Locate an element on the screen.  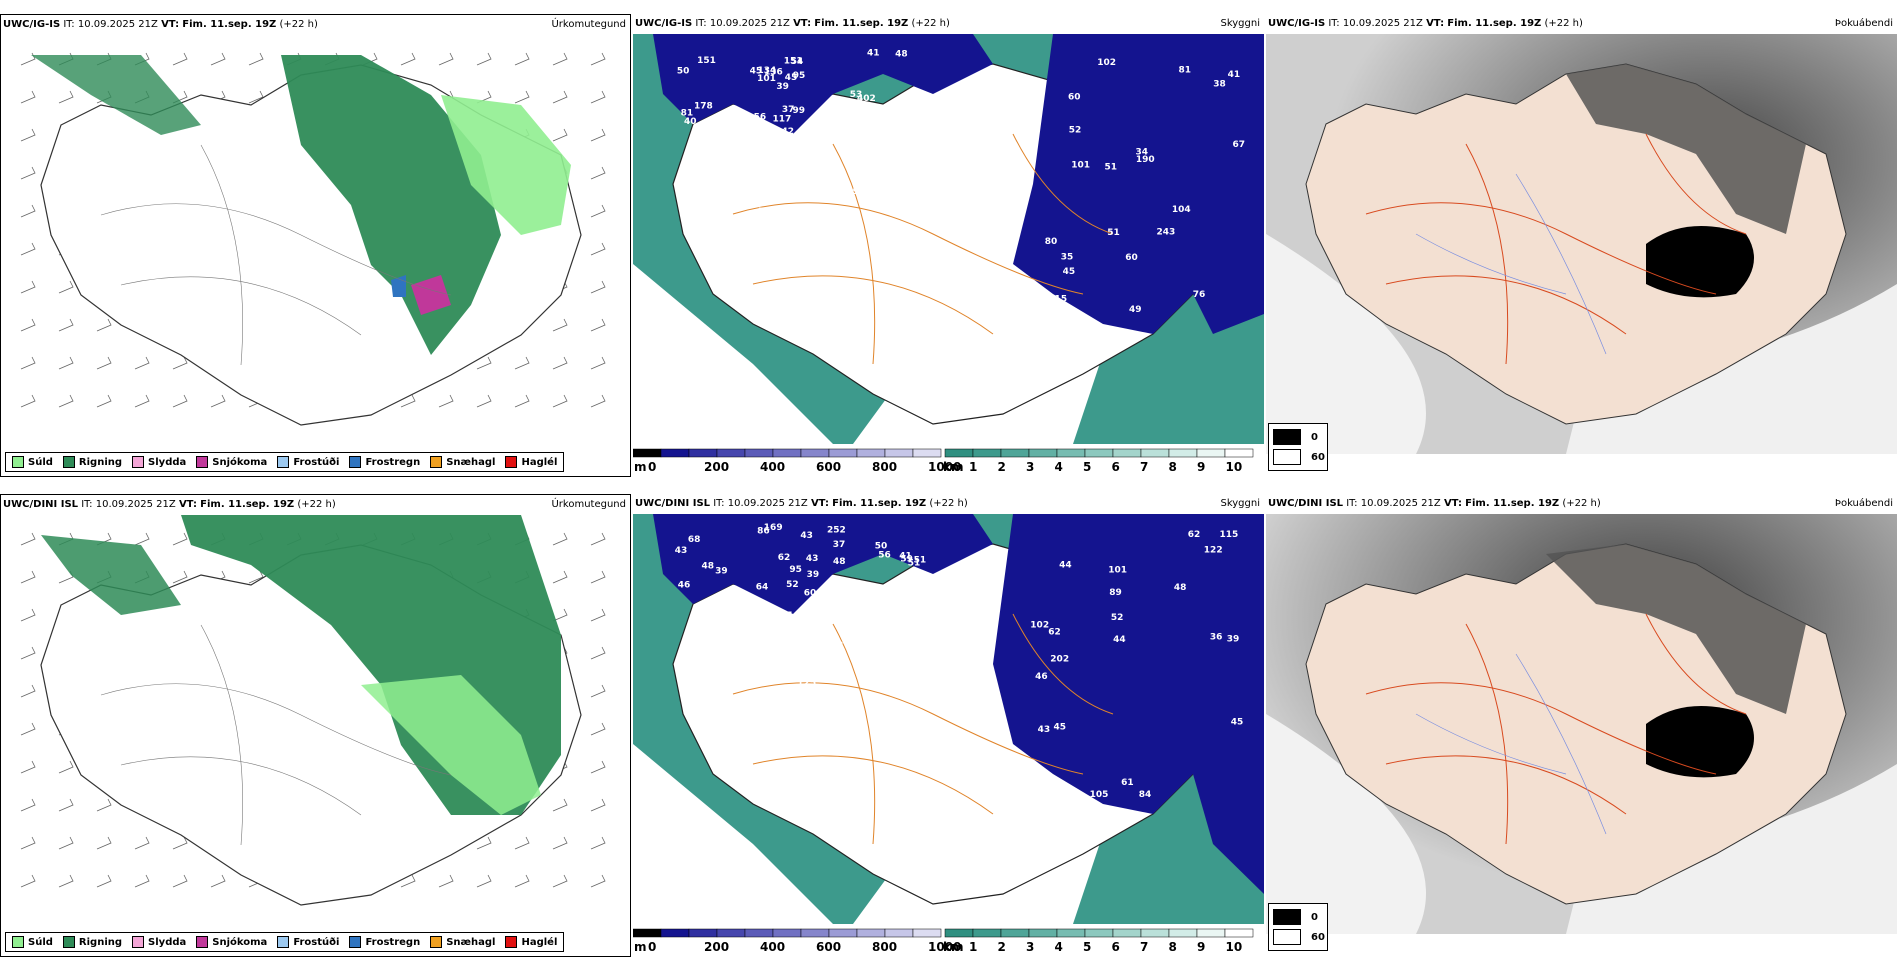
cloud-base-value: 68 is located at coordinates (694, 540).